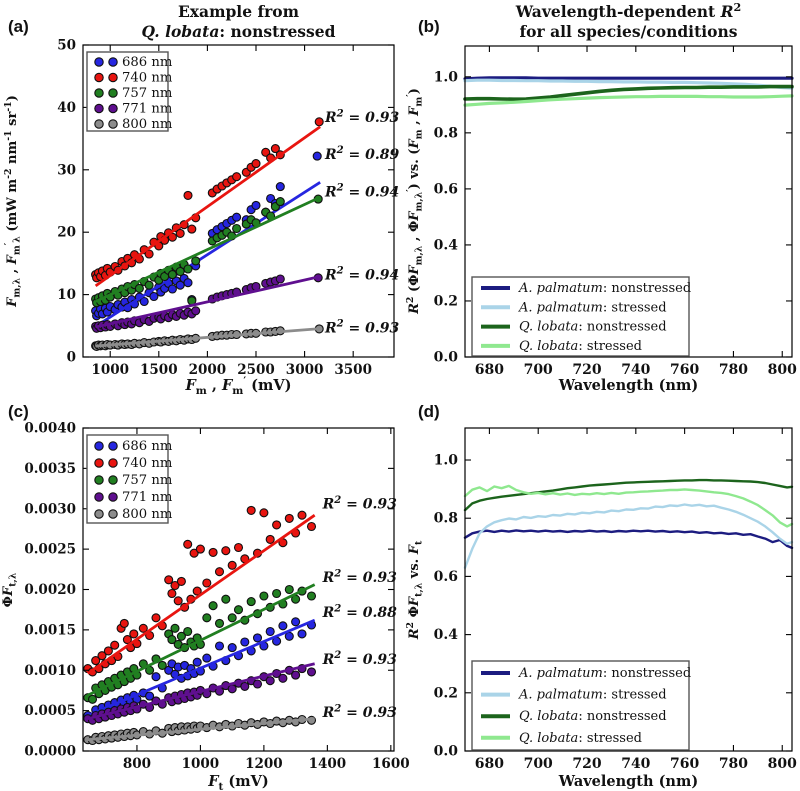  What do you see at coordinates (50, 550) in the screenshot?
I see `y-tick-label: 0.0025` at bounding box center [50, 550].